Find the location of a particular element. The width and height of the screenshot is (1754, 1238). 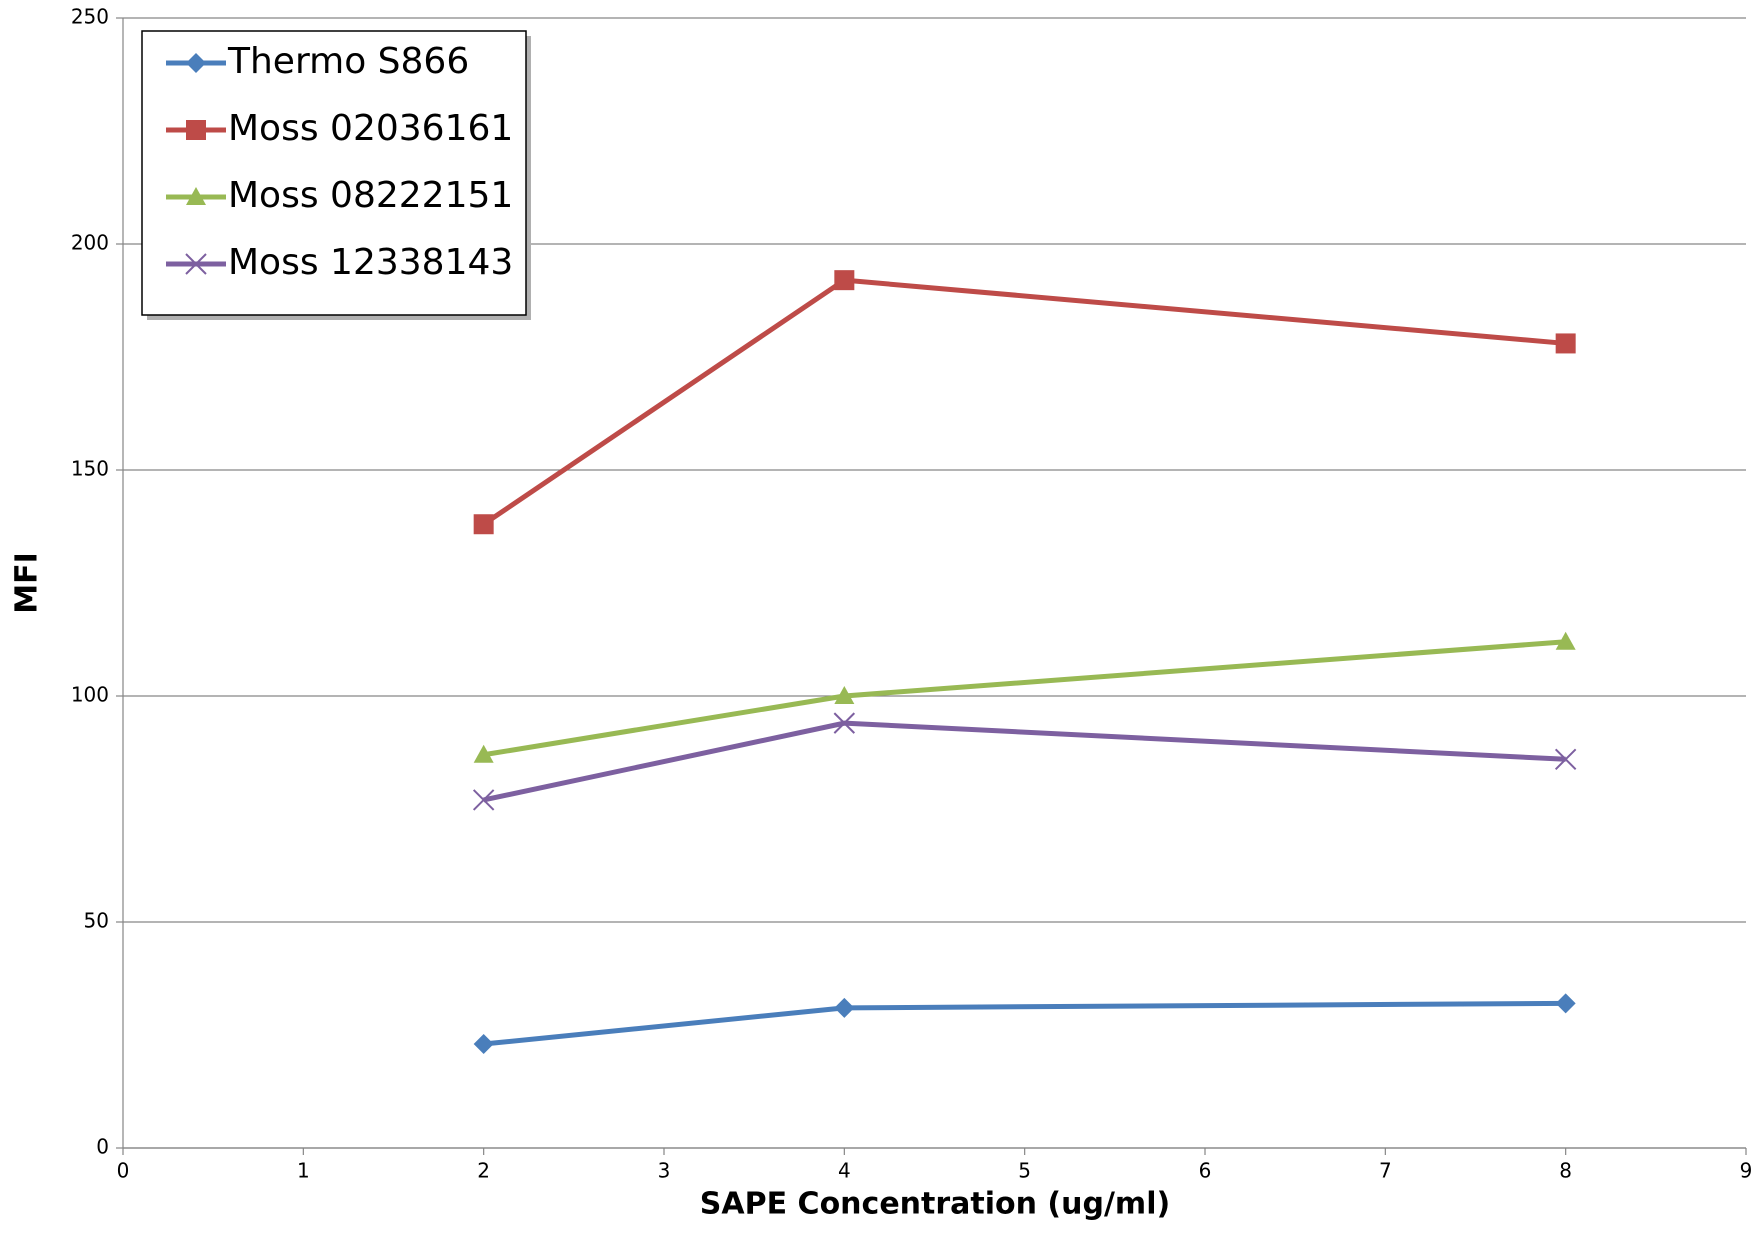

legend is located at coordinates (336, 175).